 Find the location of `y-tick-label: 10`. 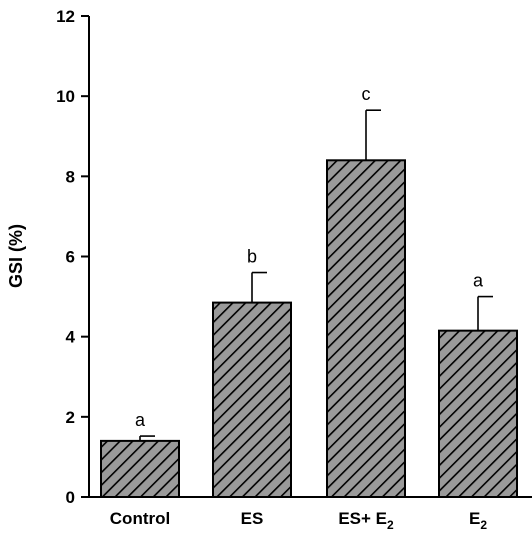

y-tick-label: 10 is located at coordinates (65, 96).